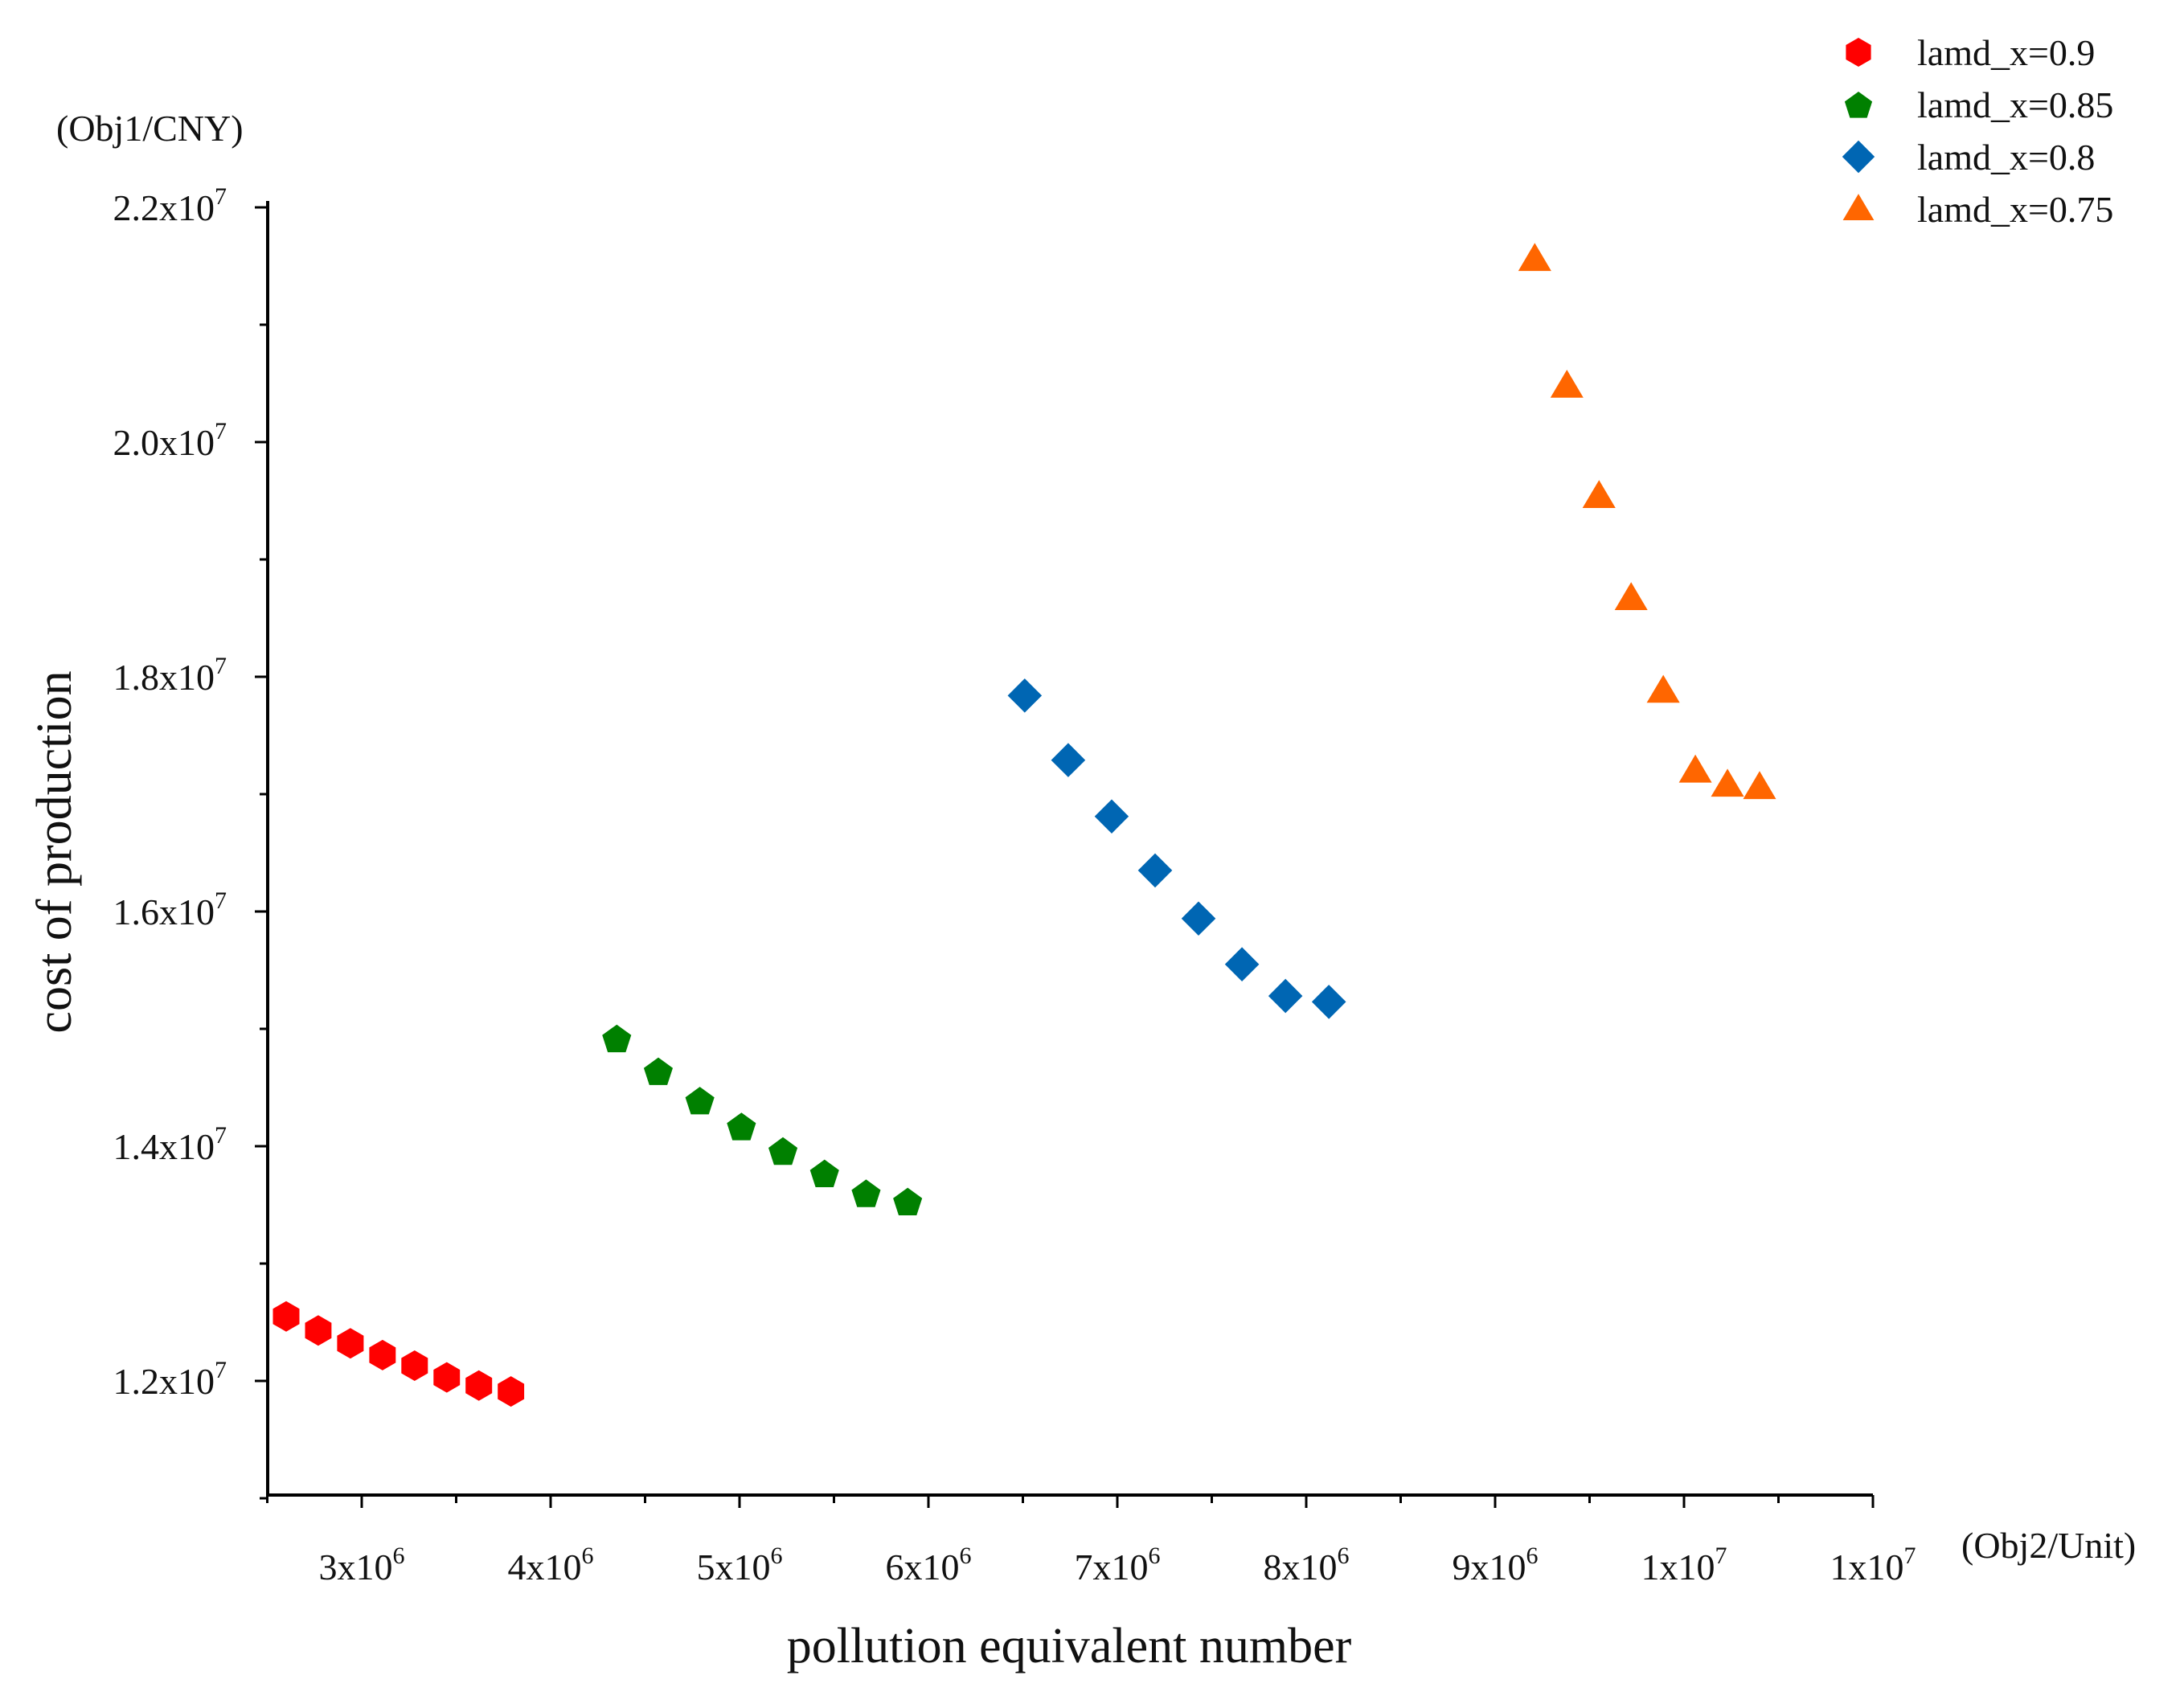 The image size is (2184, 1696). What do you see at coordinates (1858, 207) in the screenshot?
I see `legend-marker-triangle` at bounding box center [1858, 207].